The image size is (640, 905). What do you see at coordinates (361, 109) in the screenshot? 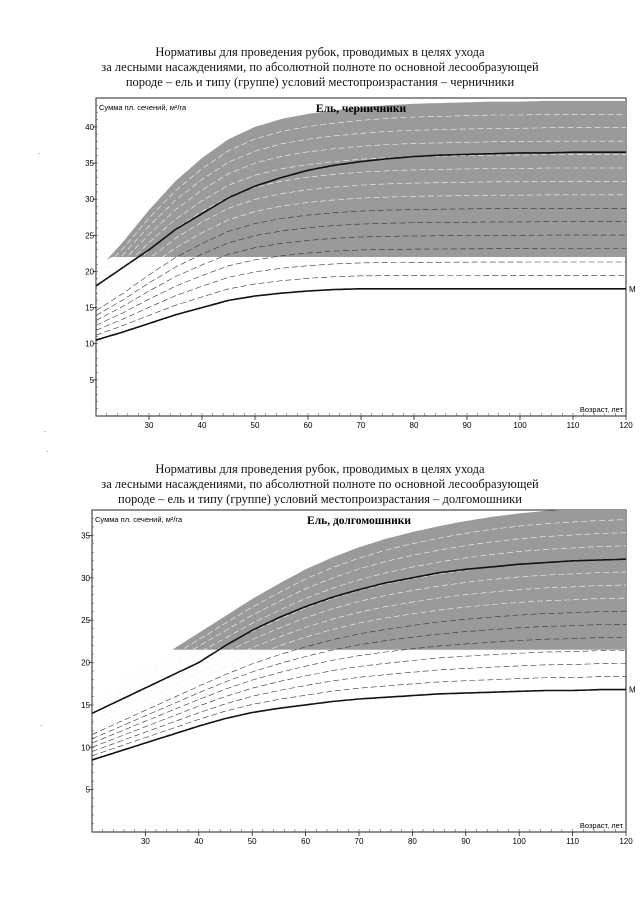
I see `chart-title: Ель, черничники` at bounding box center [361, 109].